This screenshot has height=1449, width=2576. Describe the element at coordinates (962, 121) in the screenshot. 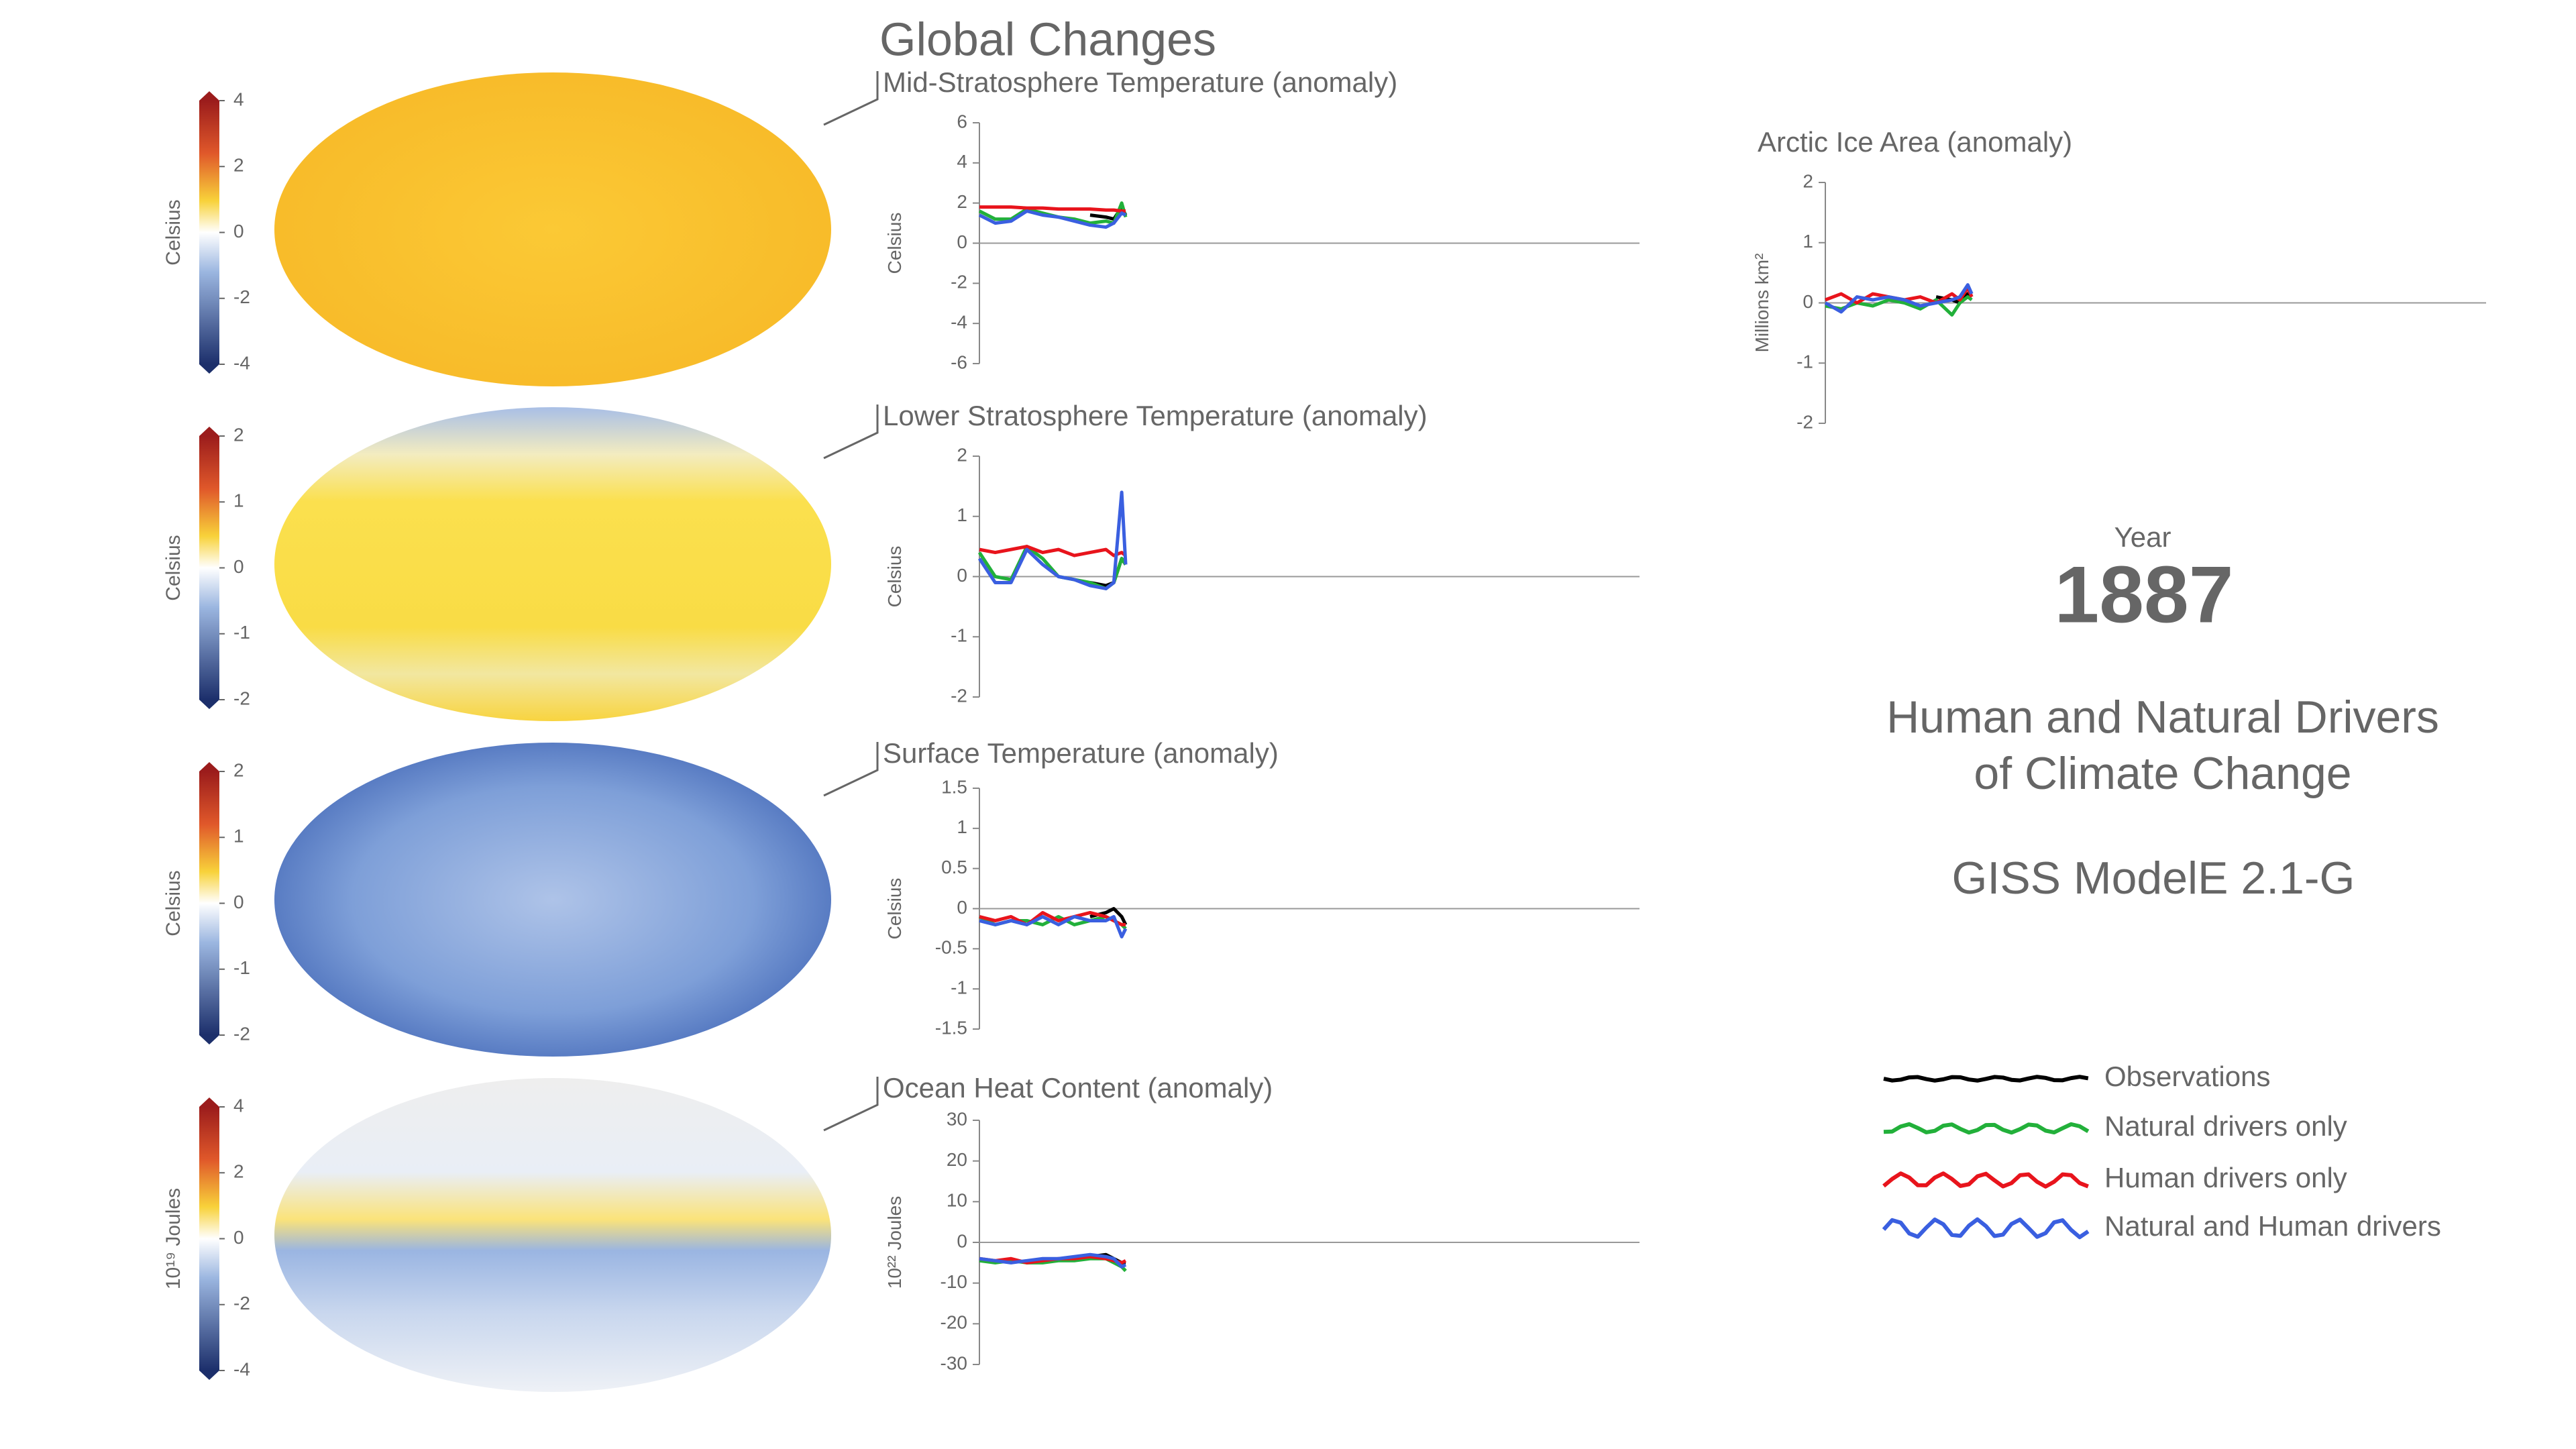

I see `y-tick-label: 6` at that location.